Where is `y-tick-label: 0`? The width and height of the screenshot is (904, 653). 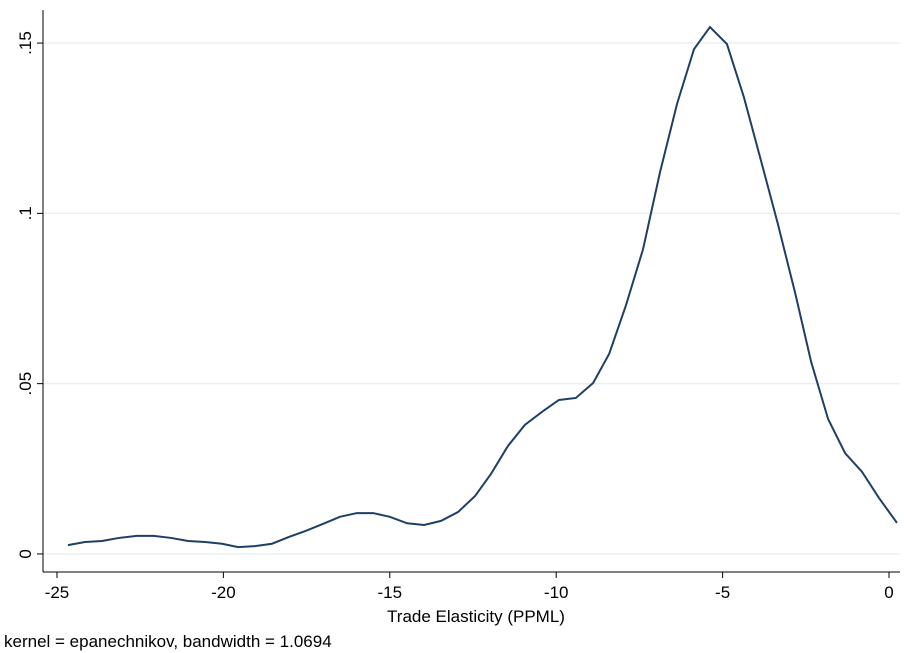 y-tick-label: 0 is located at coordinates (25, 553).